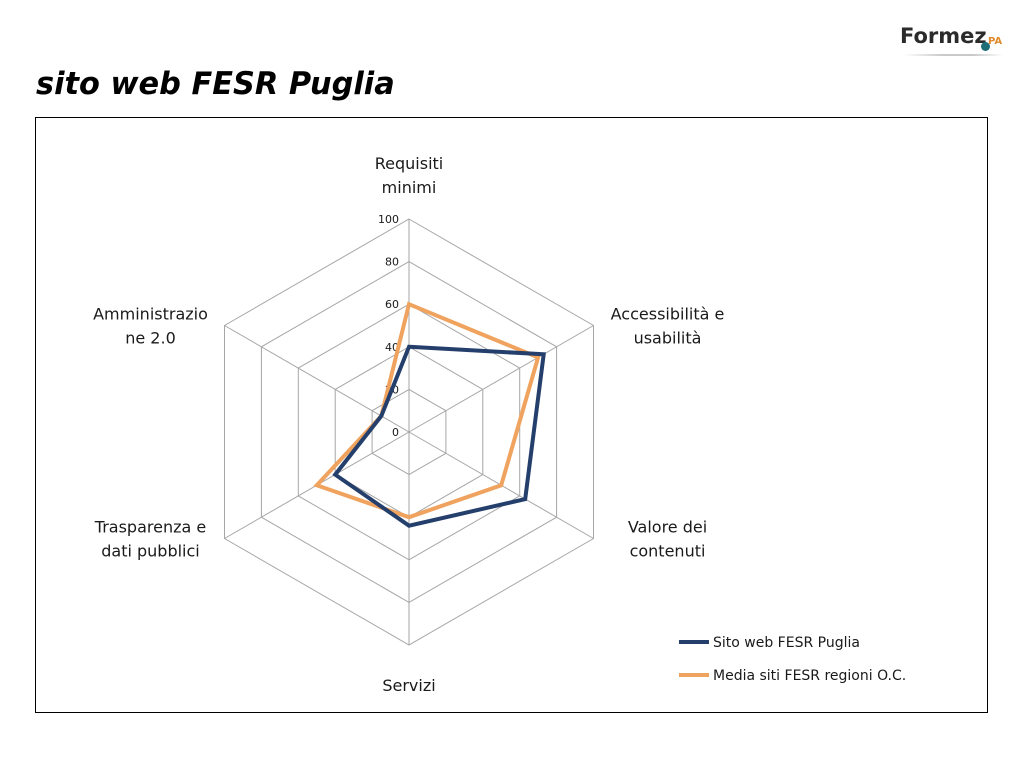  I want to click on tick-label: 60, so click(392, 304).